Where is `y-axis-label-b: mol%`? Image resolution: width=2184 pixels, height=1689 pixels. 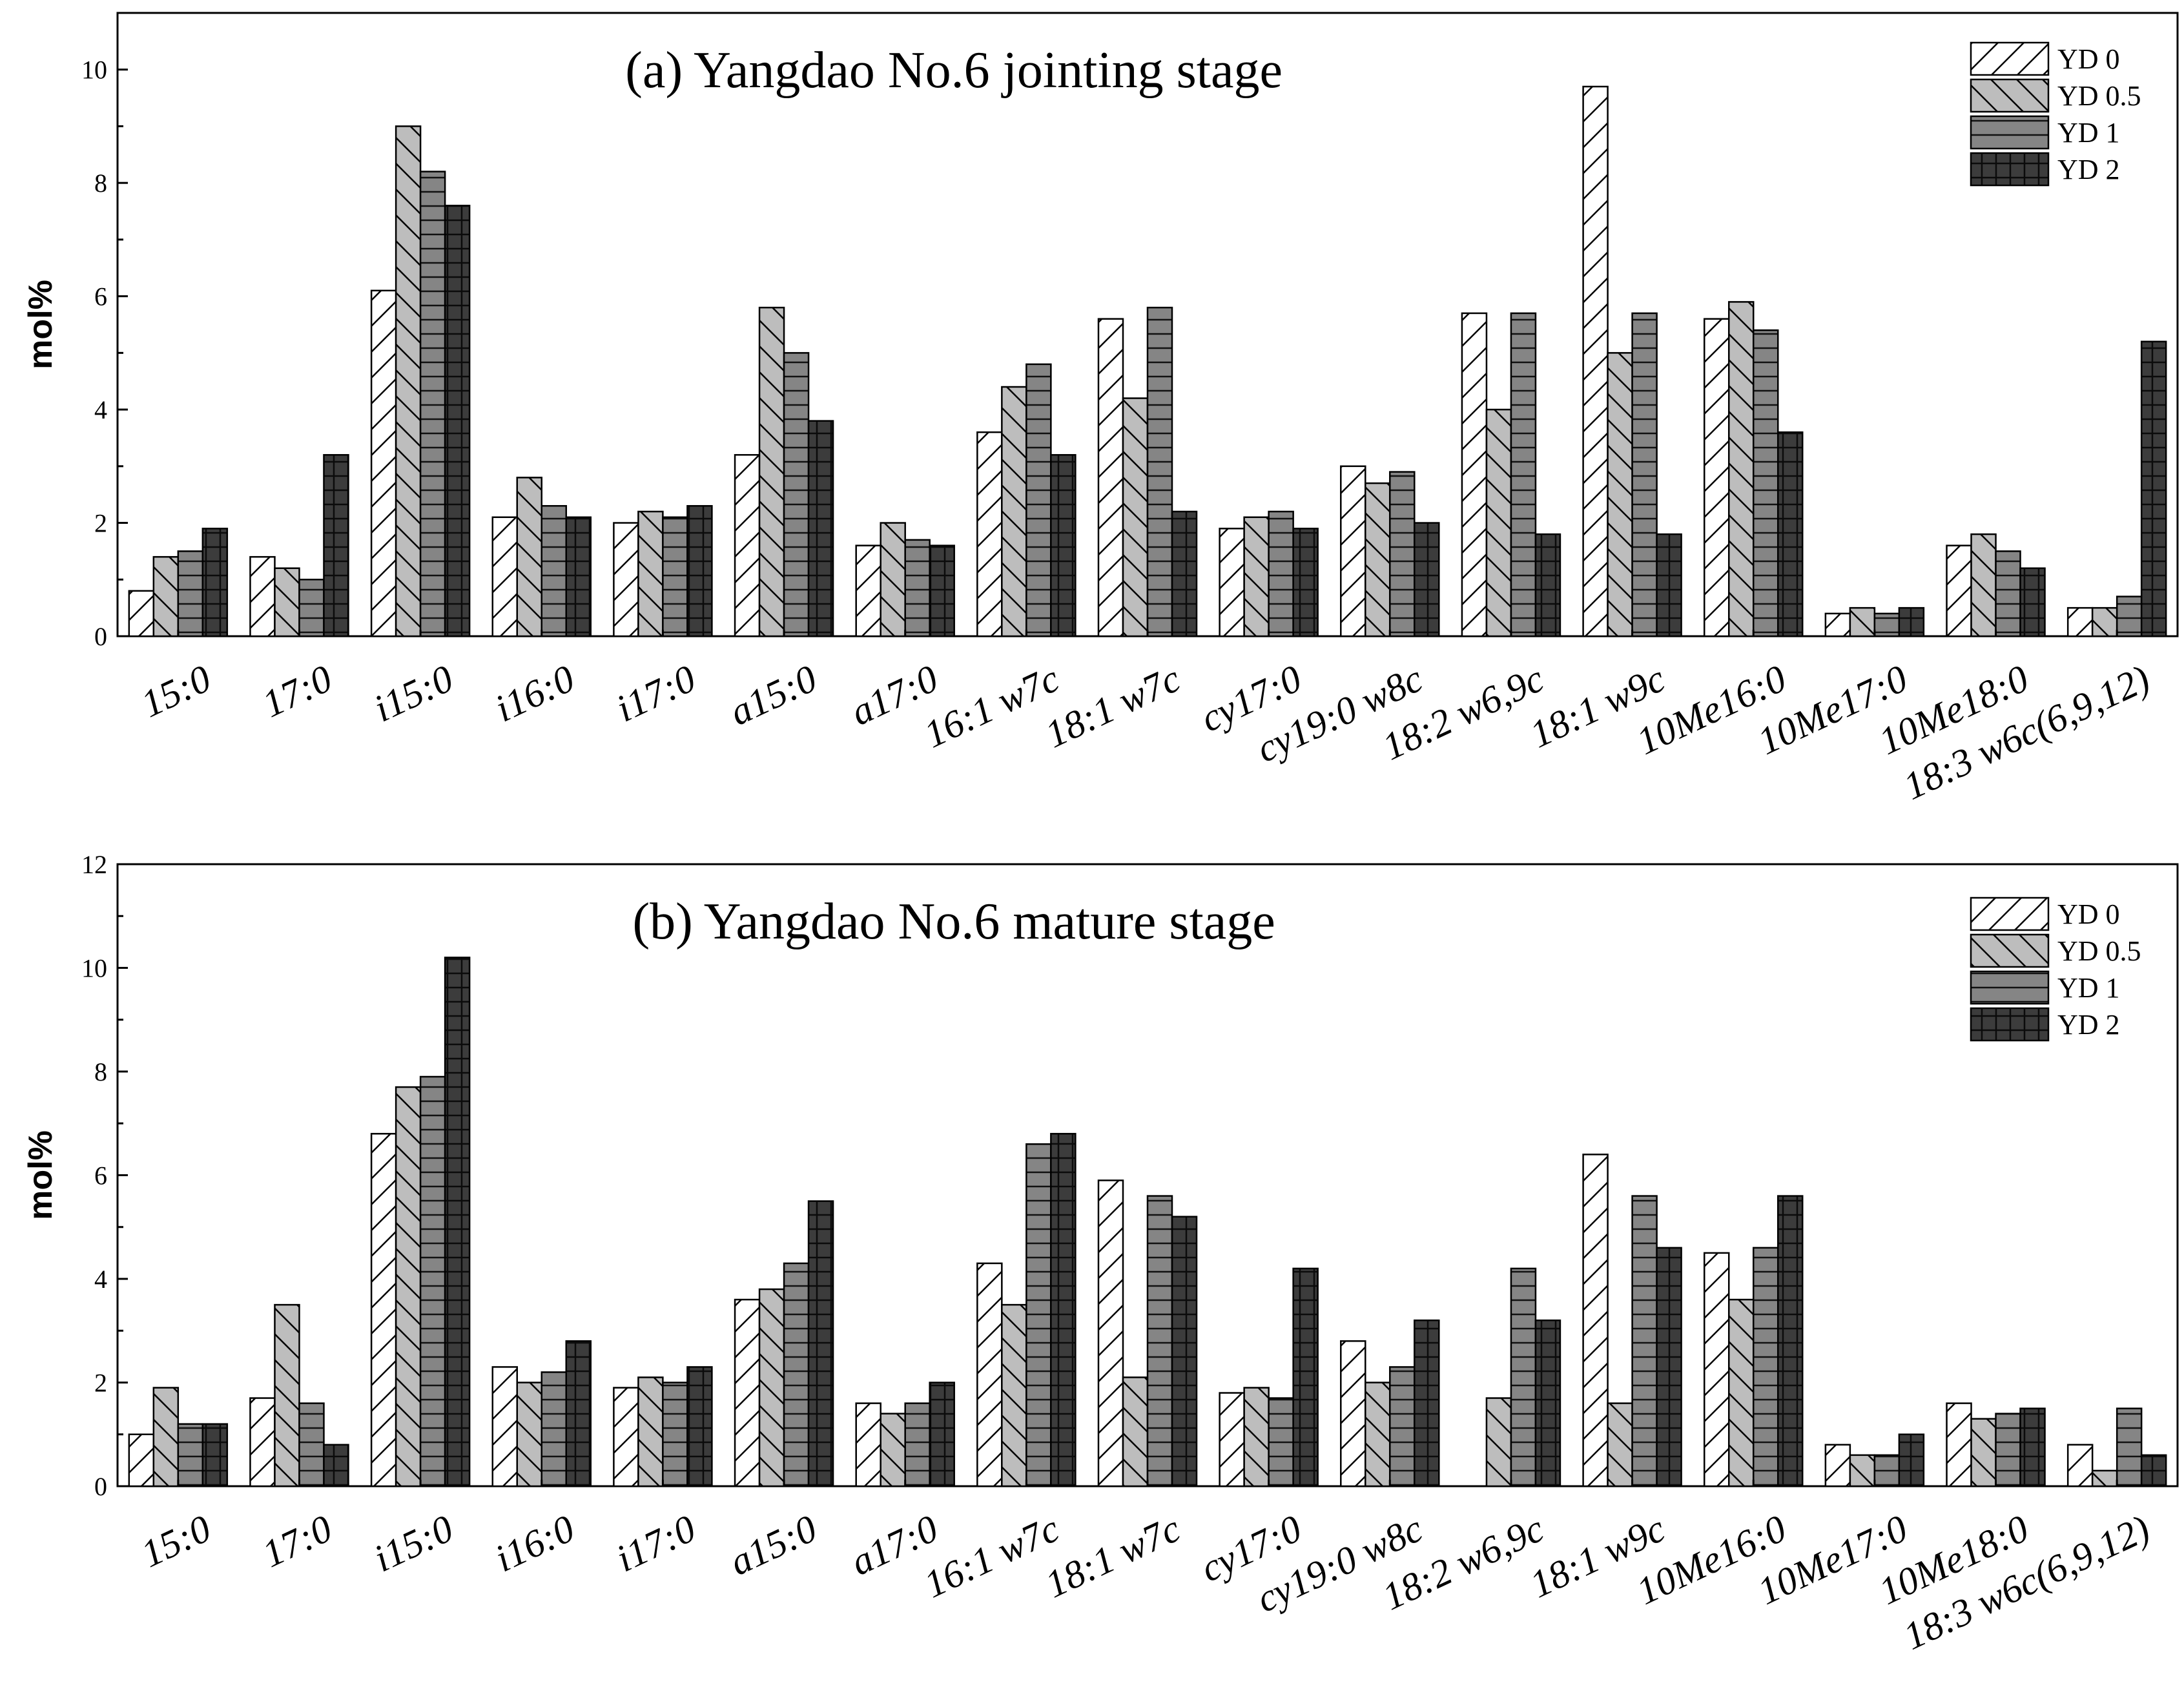 y-axis-label-b: mol% is located at coordinates (40, 1175).